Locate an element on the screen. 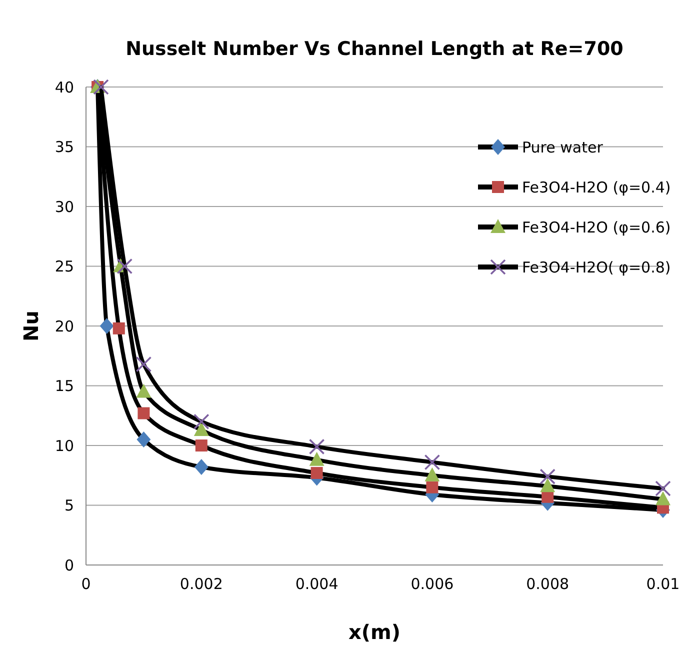  x-tick-label: 0.008 is located at coordinates (548, 584).